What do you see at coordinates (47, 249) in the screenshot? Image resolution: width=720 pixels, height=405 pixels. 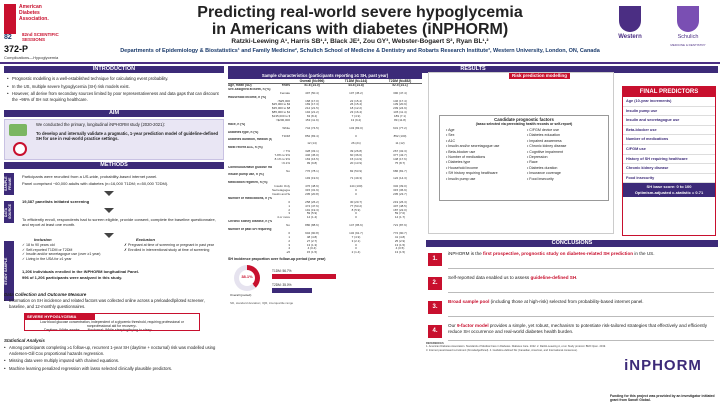 I see `inclusion-item: ✓ Self-reported T1DM or T2DM` at bounding box center [47, 249].